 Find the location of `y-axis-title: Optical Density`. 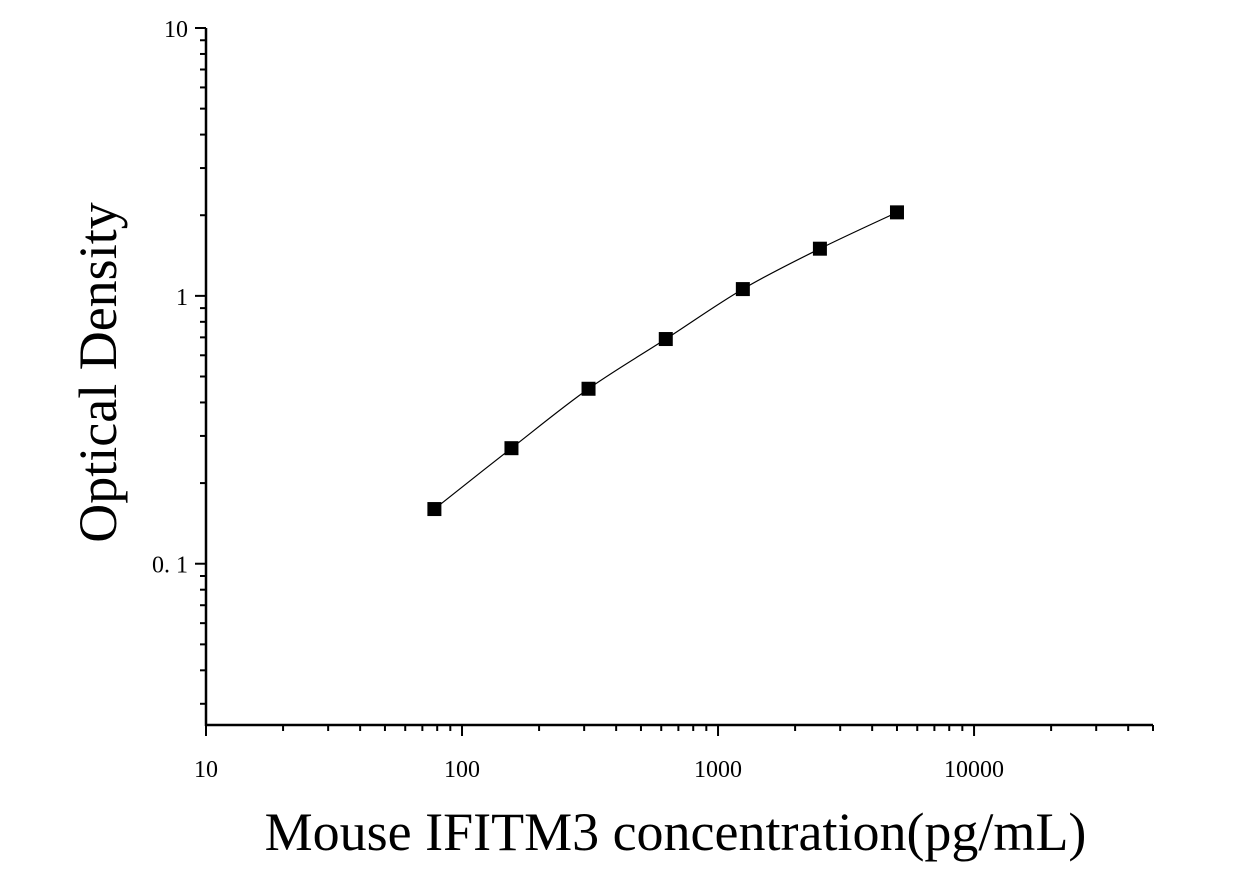

y-axis-title: Optical Density is located at coordinates (98, 372).